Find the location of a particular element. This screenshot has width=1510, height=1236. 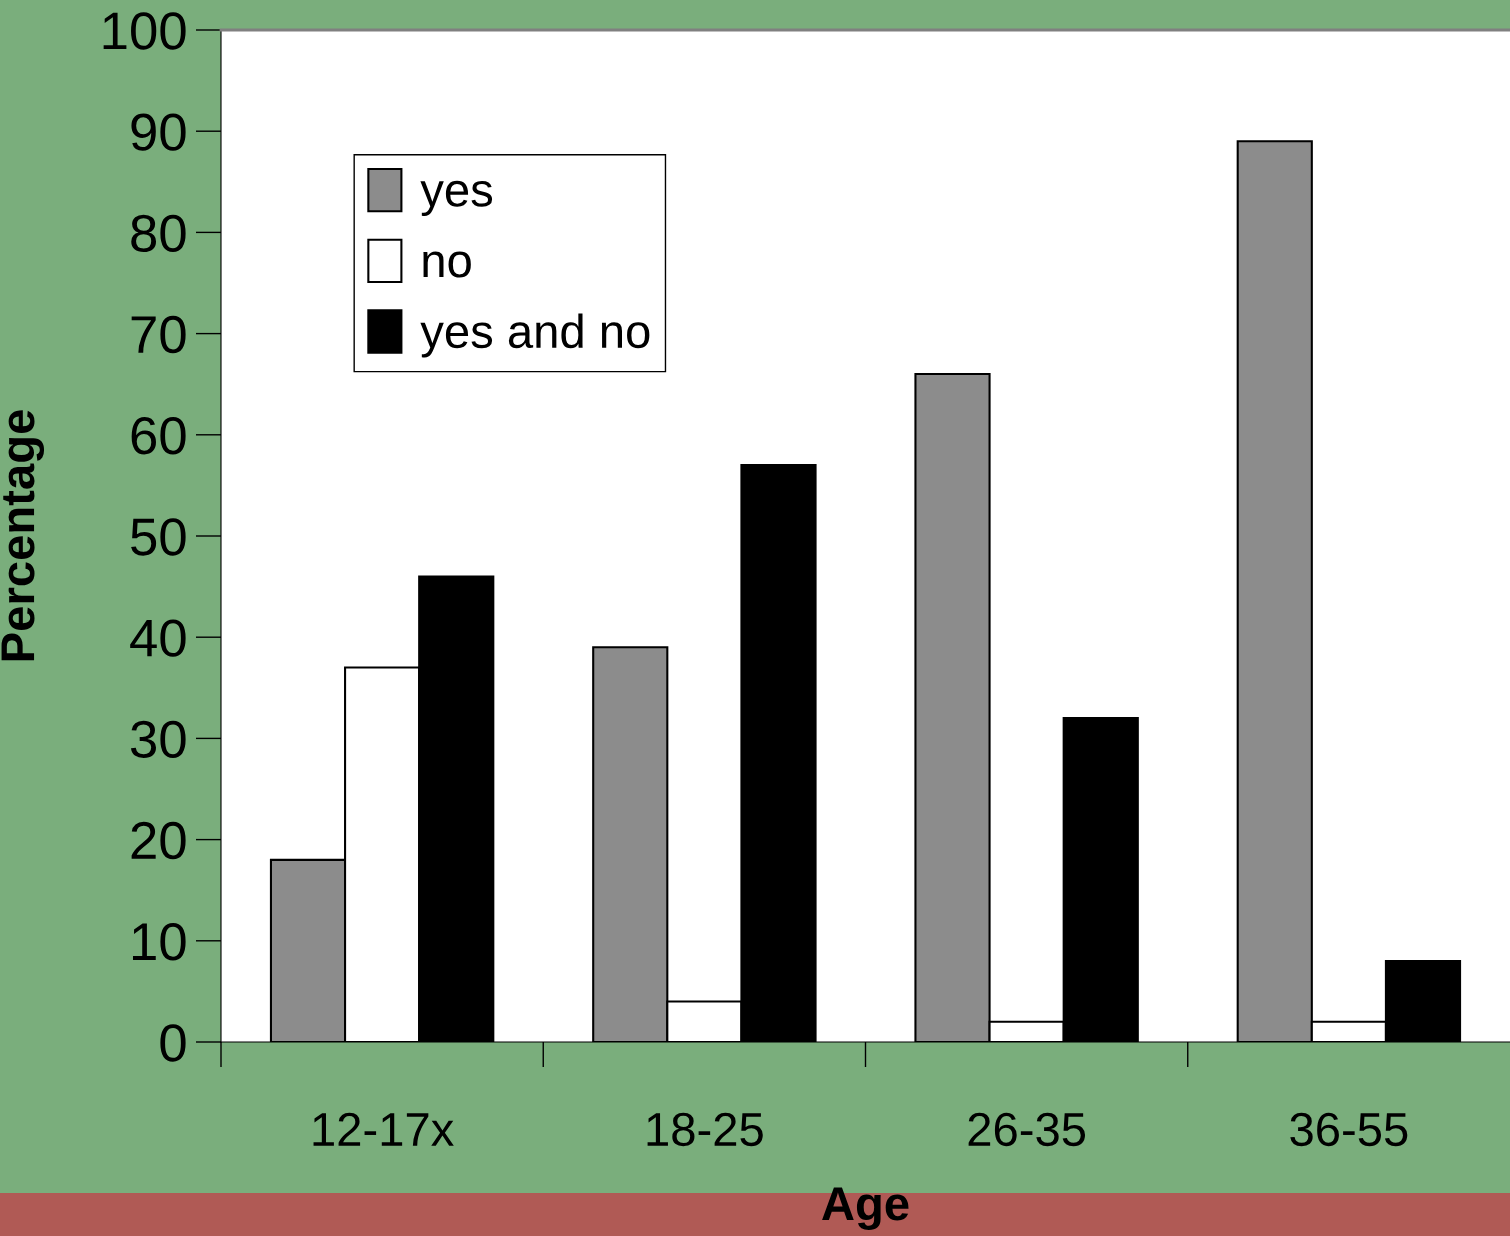

y-tick-label: 50 is located at coordinates (158, 537).